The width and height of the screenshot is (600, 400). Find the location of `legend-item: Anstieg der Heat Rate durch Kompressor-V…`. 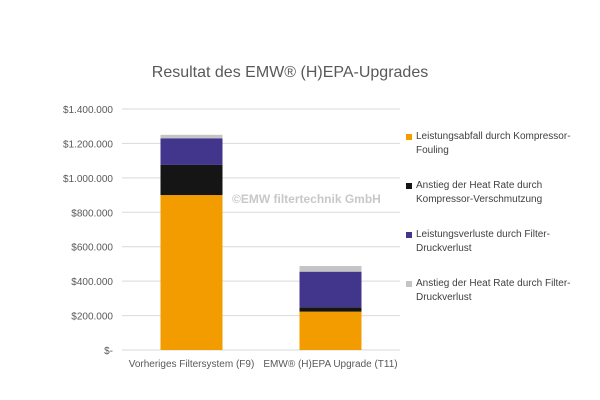

legend-item: Anstieg der Heat Rate durch Kompressor-V… is located at coordinates (501, 193).